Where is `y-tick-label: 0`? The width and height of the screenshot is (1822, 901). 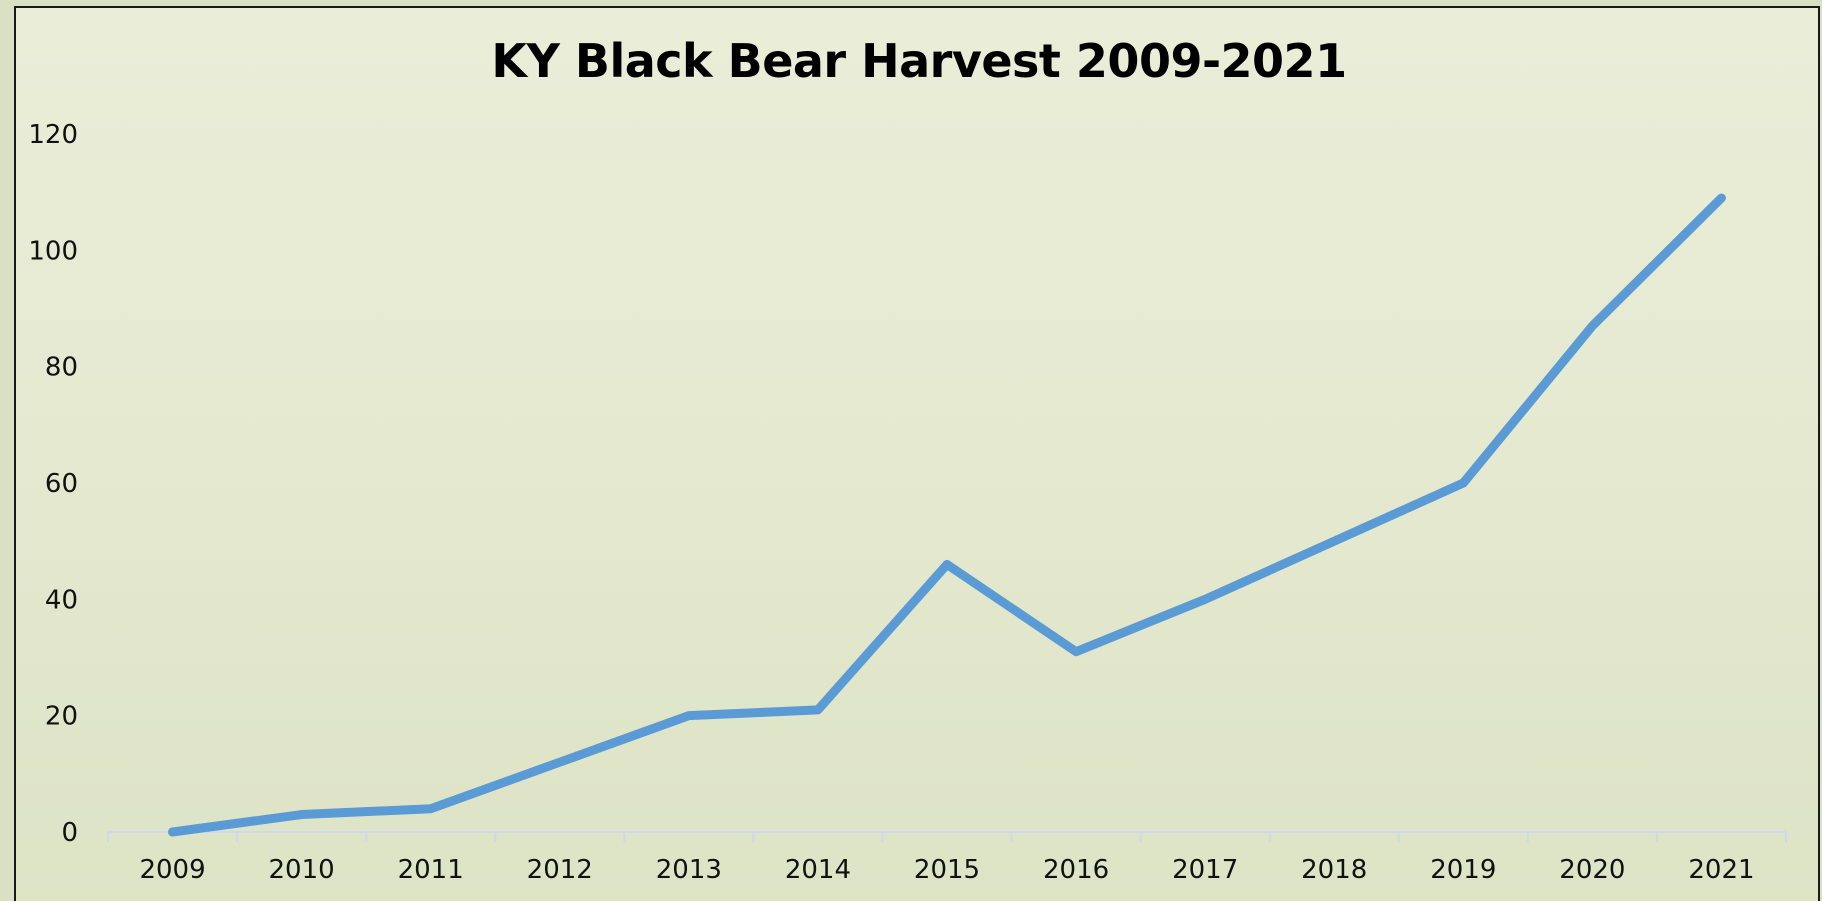 y-tick-label: 0 is located at coordinates (69, 833).